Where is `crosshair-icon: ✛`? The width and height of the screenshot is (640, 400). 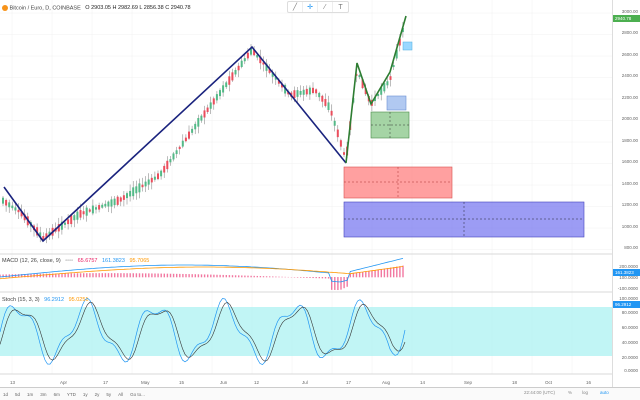 crosshair-icon: ✛ is located at coordinates (310, 7).